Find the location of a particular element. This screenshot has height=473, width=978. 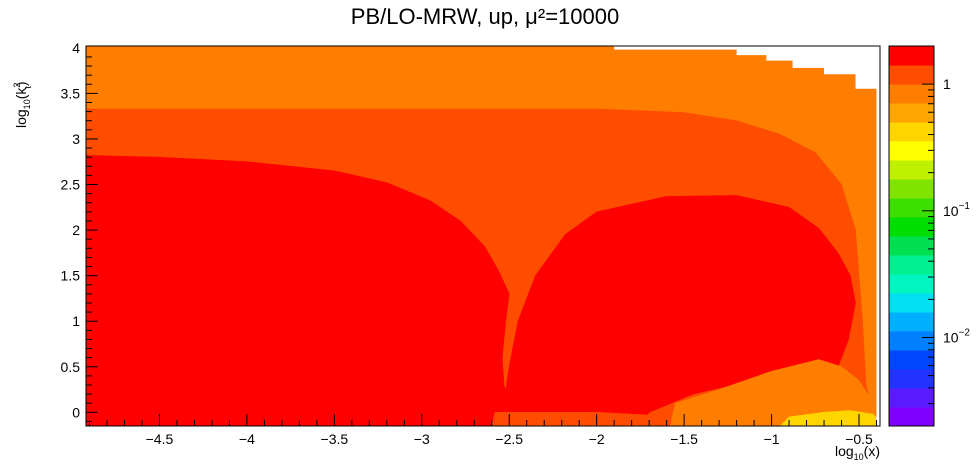

y-tick-label: 0 is located at coordinates (76, 412).